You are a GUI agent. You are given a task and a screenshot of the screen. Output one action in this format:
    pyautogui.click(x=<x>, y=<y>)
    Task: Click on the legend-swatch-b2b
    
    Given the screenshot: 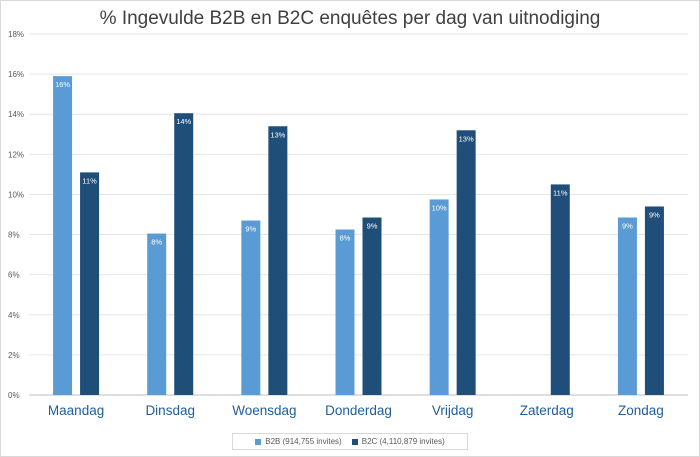 What is the action you would take?
    pyautogui.click(x=258, y=441)
    